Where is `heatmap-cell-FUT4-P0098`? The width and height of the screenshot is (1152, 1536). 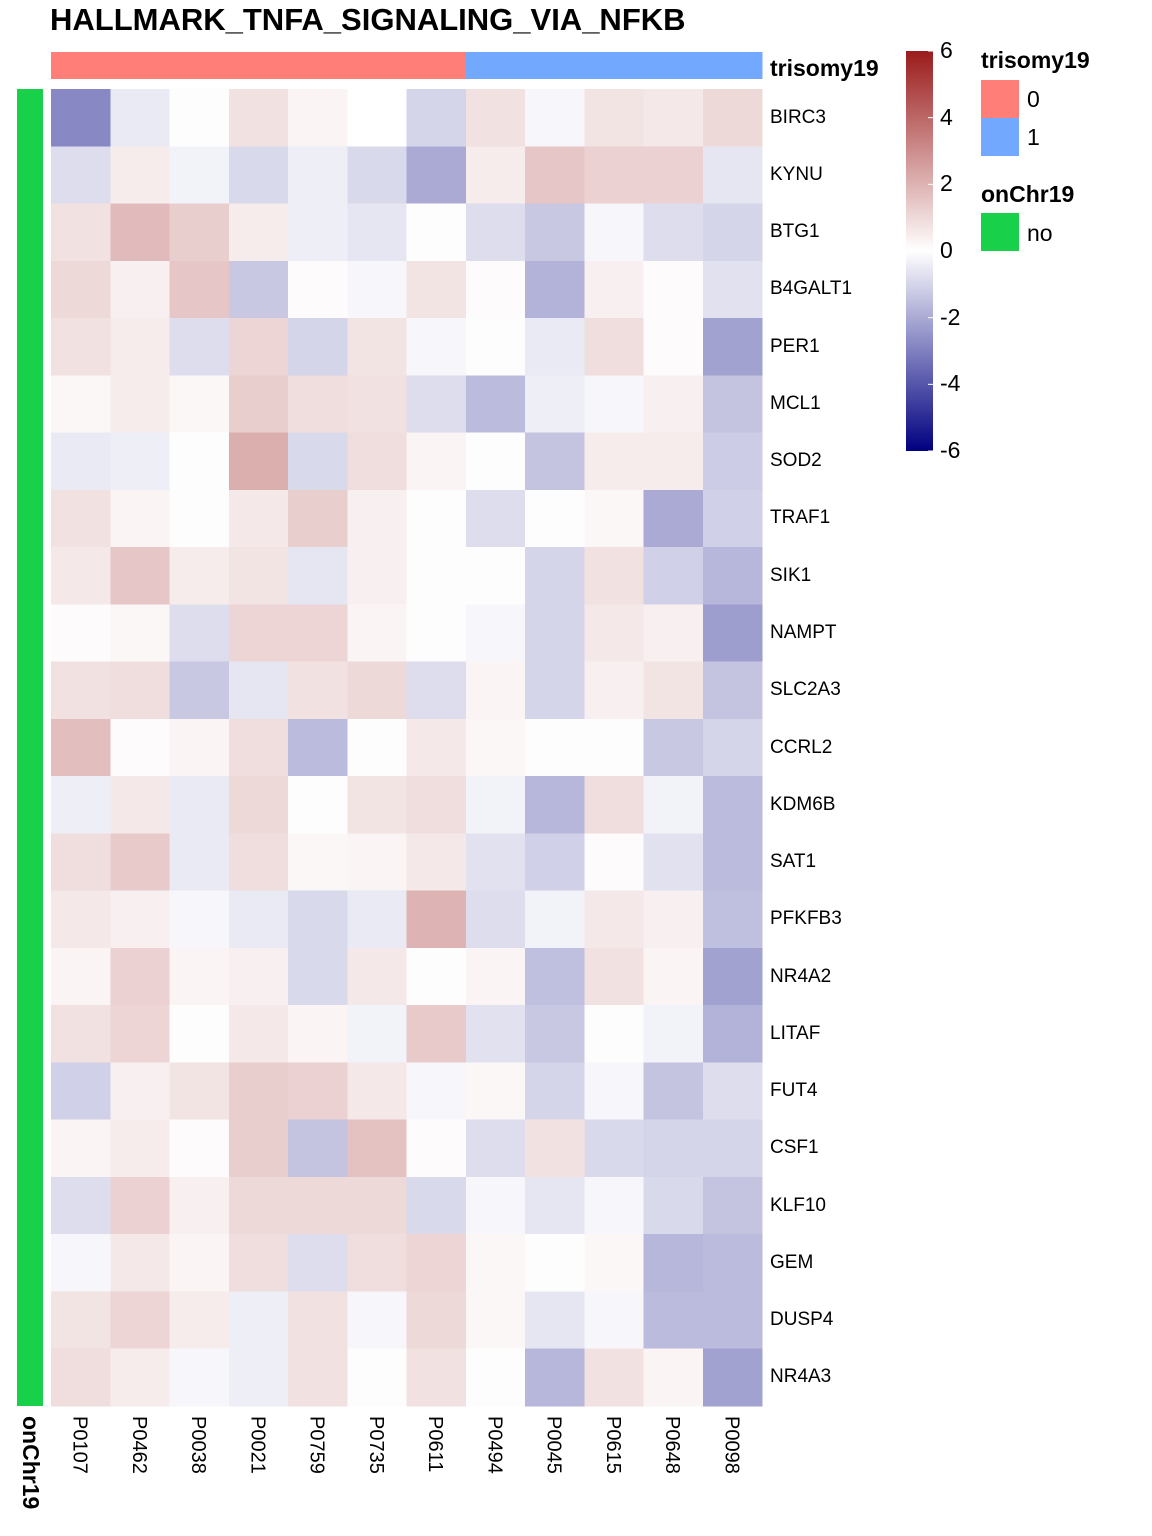 heatmap-cell-FUT4-P0098 is located at coordinates (732, 1091).